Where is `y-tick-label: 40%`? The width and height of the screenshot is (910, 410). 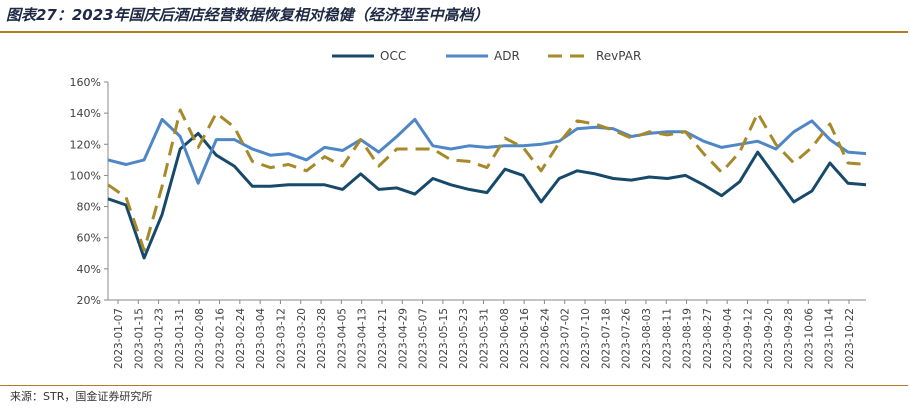 y-tick-label: 40% is located at coordinates (89, 269).